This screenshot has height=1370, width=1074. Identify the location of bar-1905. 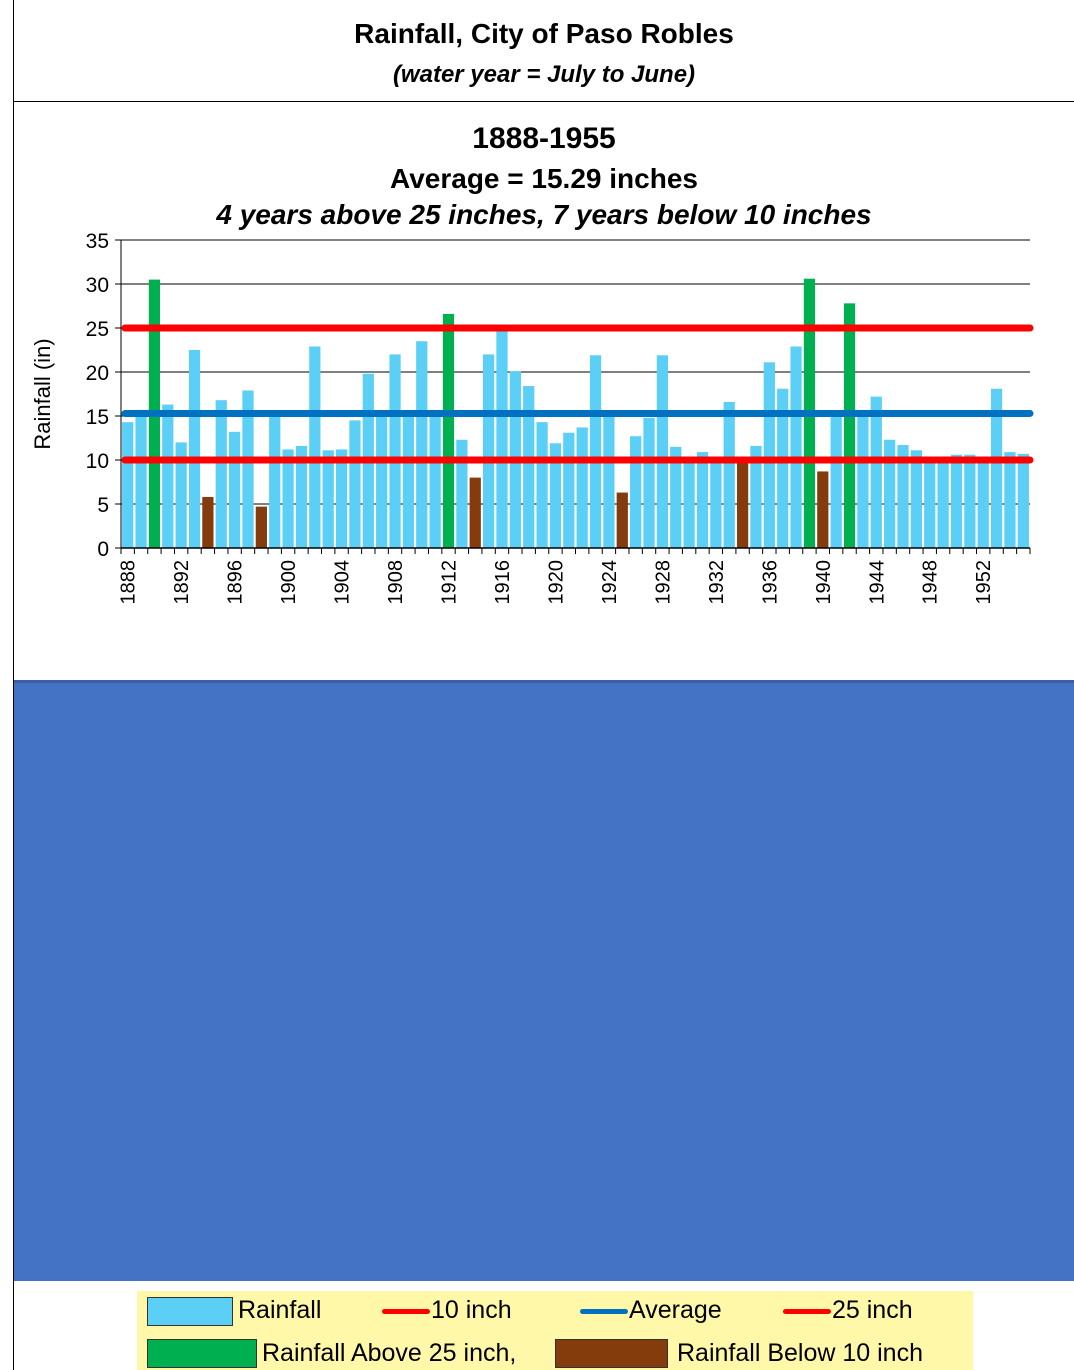
(355, 484).